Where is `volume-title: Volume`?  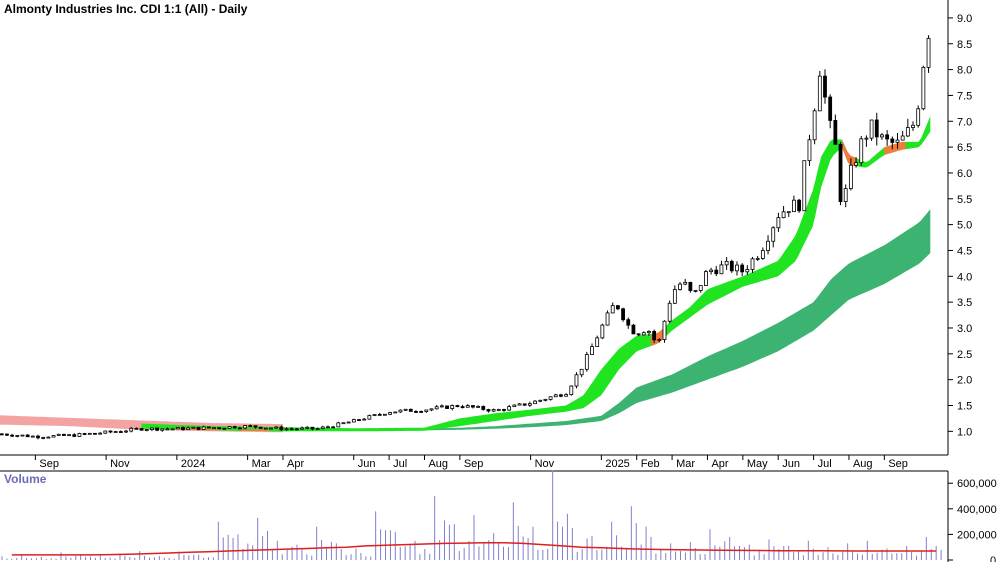
volume-title: Volume is located at coordinates (25, 479).